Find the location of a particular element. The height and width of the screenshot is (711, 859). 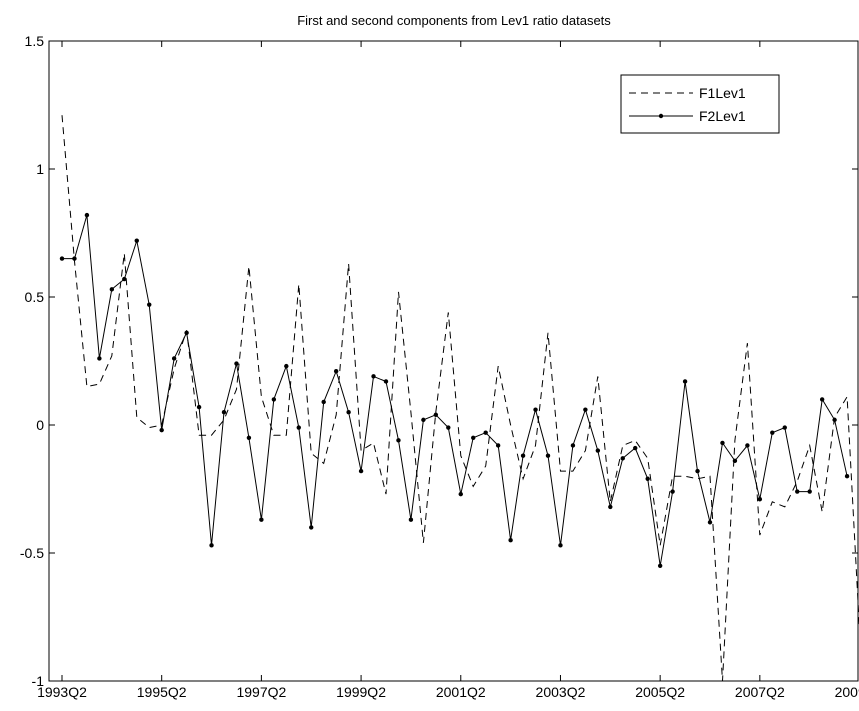

x-tick-label: 2003Q2 is located at coordinates (561, 692).